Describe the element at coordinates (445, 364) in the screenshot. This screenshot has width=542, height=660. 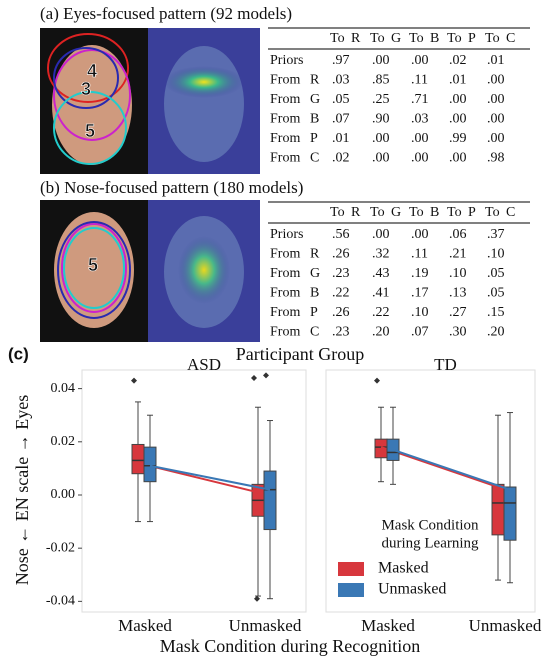
I see `group-title: TD` at that location.